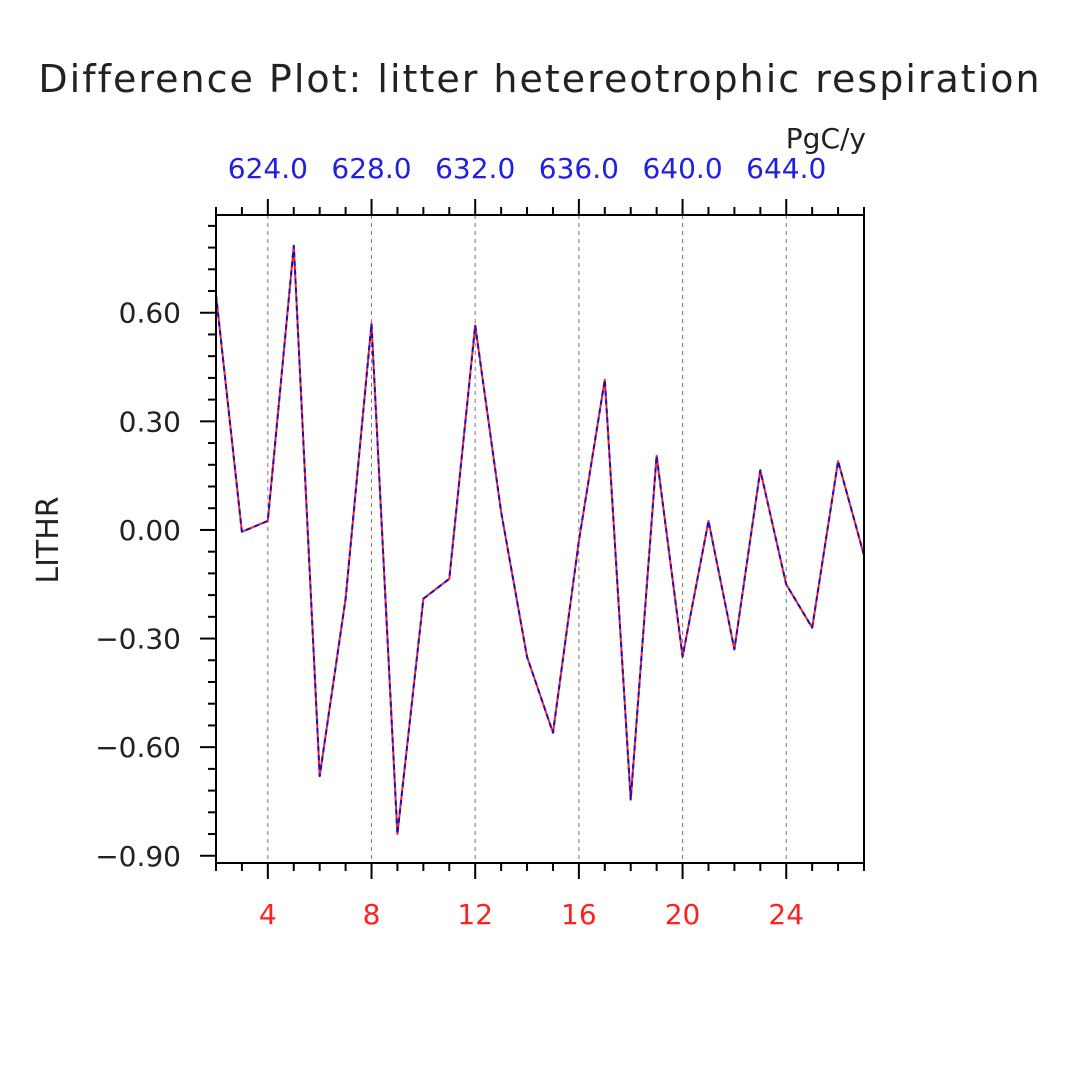  What do you see at coordinates (268, 168) in the screenshot?
I see `top-tick-label: 624.0` at bounding box center [268, 168].